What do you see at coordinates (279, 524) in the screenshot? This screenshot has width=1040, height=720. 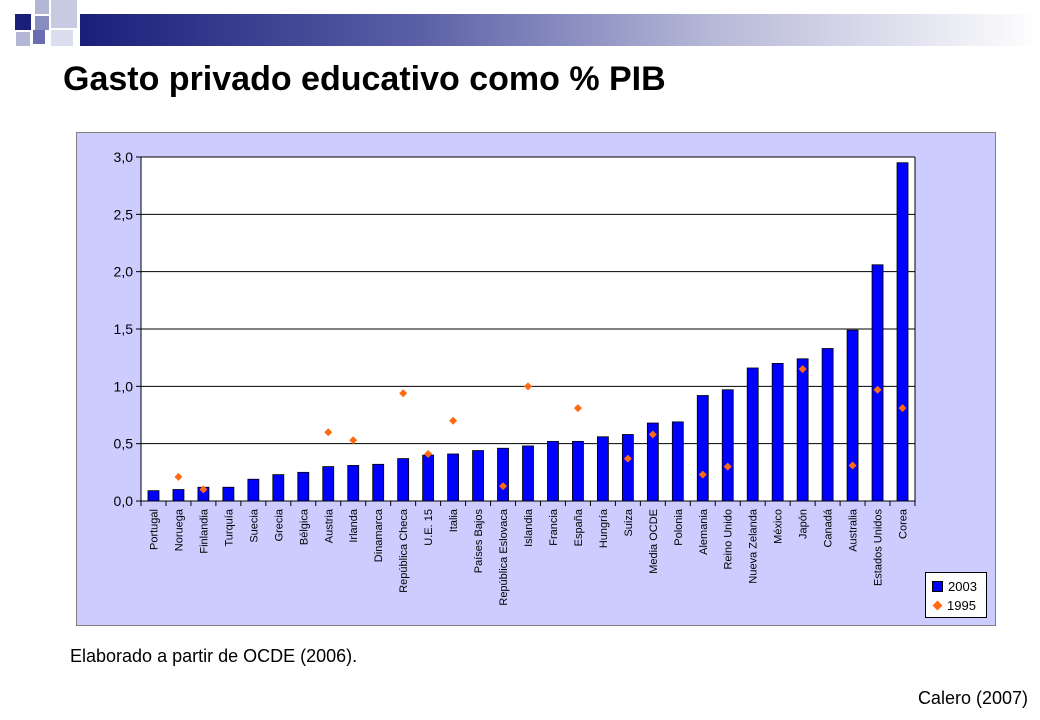 I see `x-tick-label: Grecia` at bounding box center [279, 524].